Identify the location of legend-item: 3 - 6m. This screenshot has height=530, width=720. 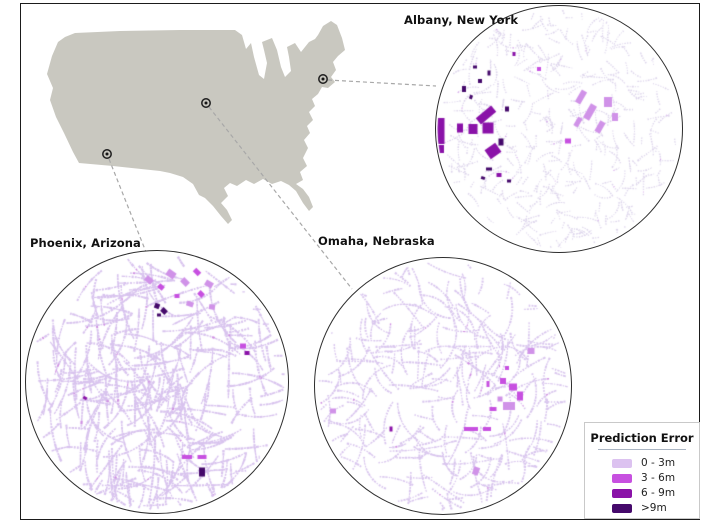
(655, 478).